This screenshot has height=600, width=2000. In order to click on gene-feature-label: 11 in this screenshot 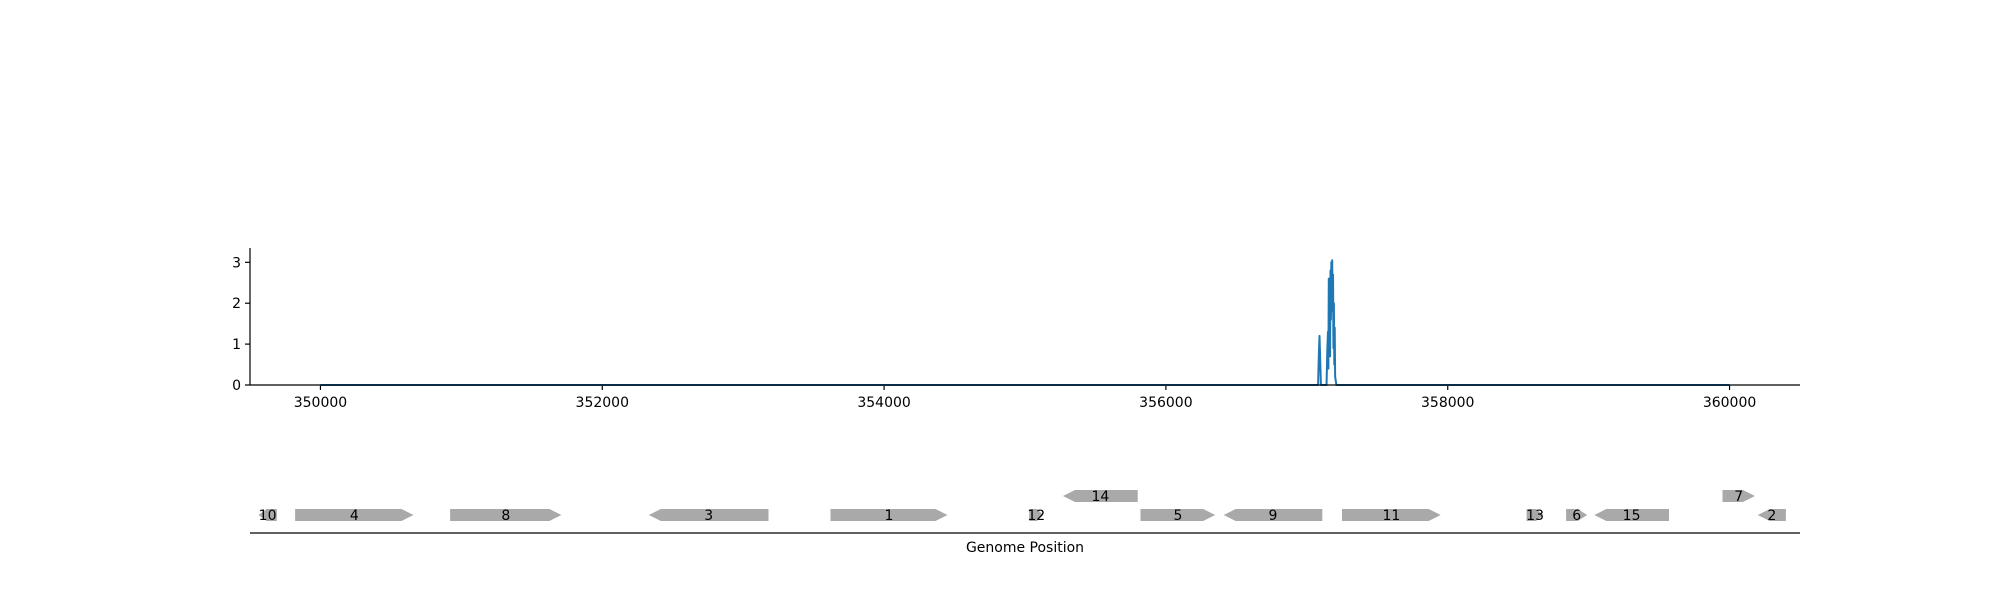, I will do `click(1391, 516)`.